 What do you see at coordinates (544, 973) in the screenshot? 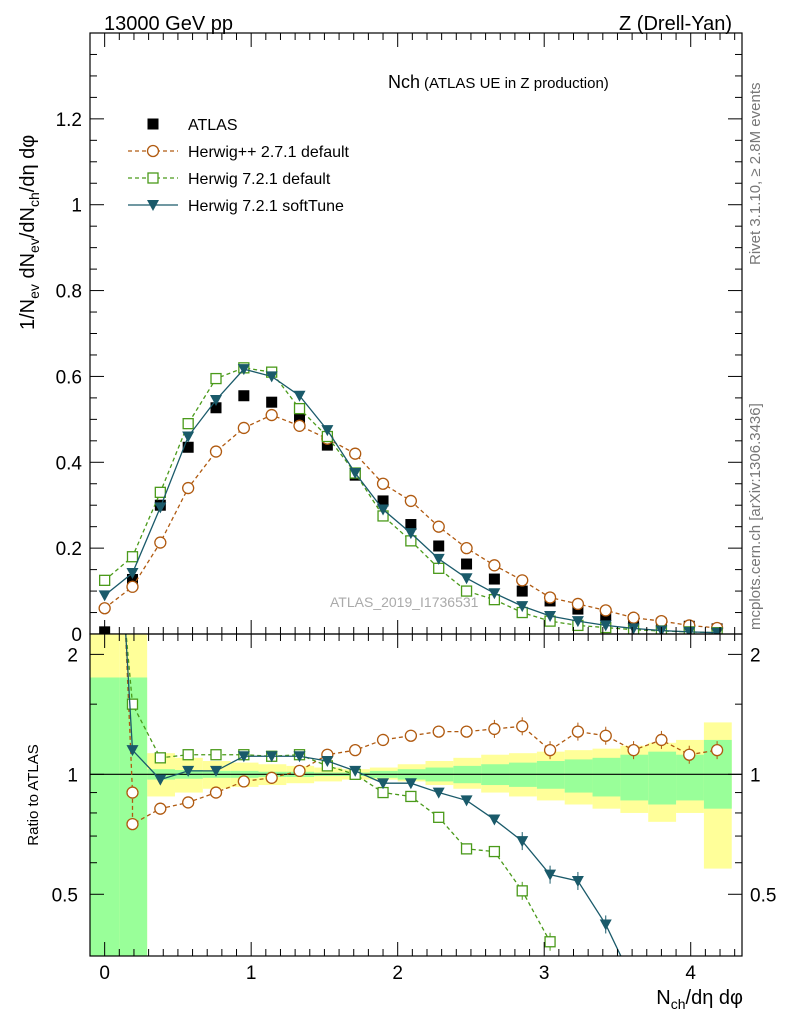
I see `x-tick-label: 3` at bounding box center [544, 973].